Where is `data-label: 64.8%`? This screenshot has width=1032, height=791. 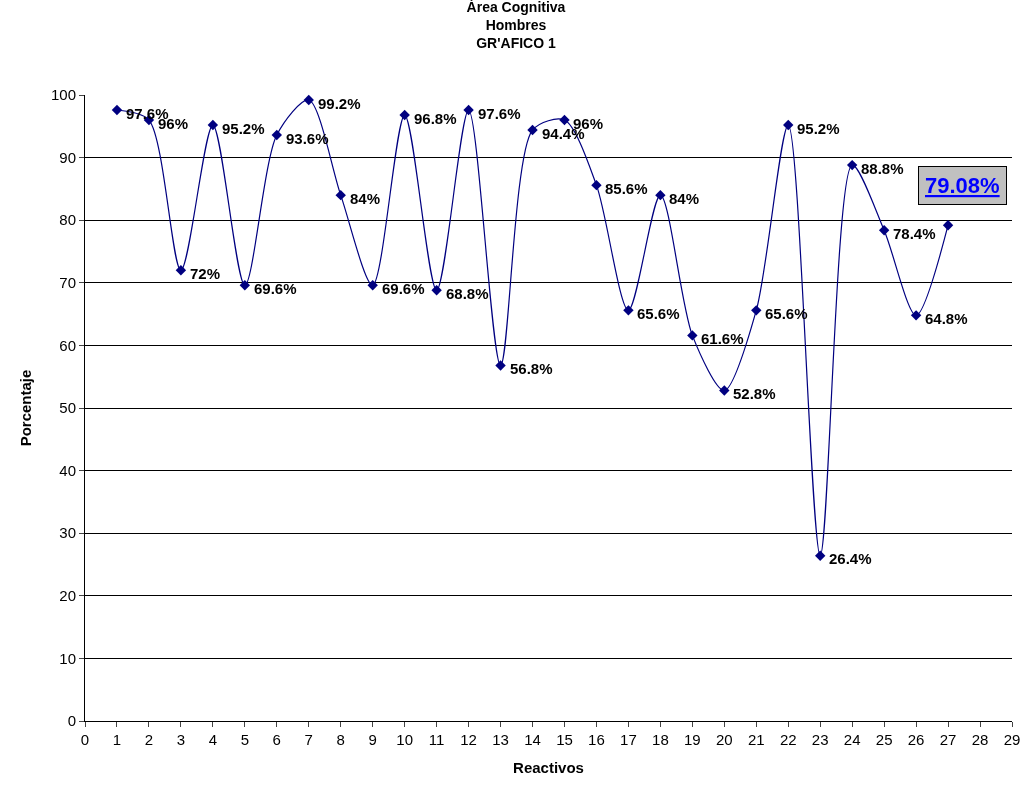
data-label: 64.8% is located at coordinates (946, 318).